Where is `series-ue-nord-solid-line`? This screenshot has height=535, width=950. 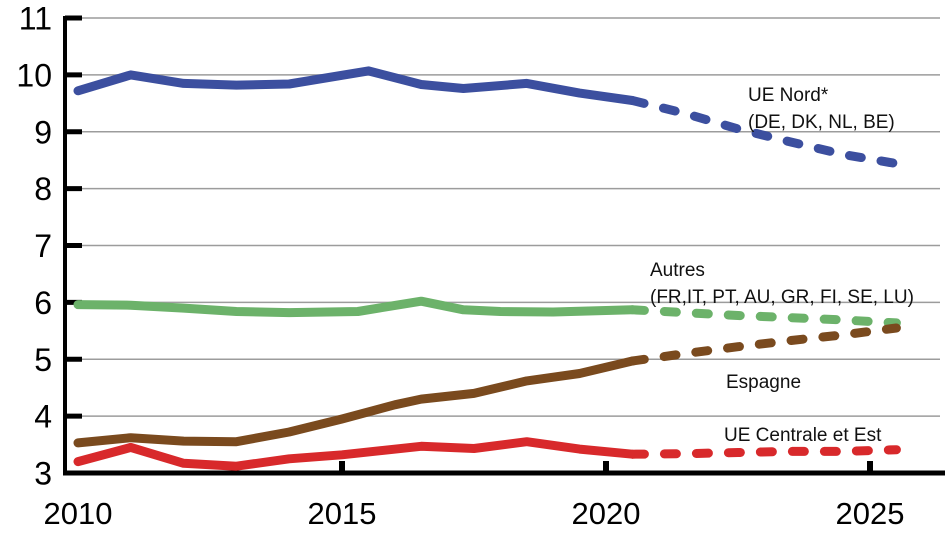
series-ue-nord-solid-line is located at coordinates (355, 85).